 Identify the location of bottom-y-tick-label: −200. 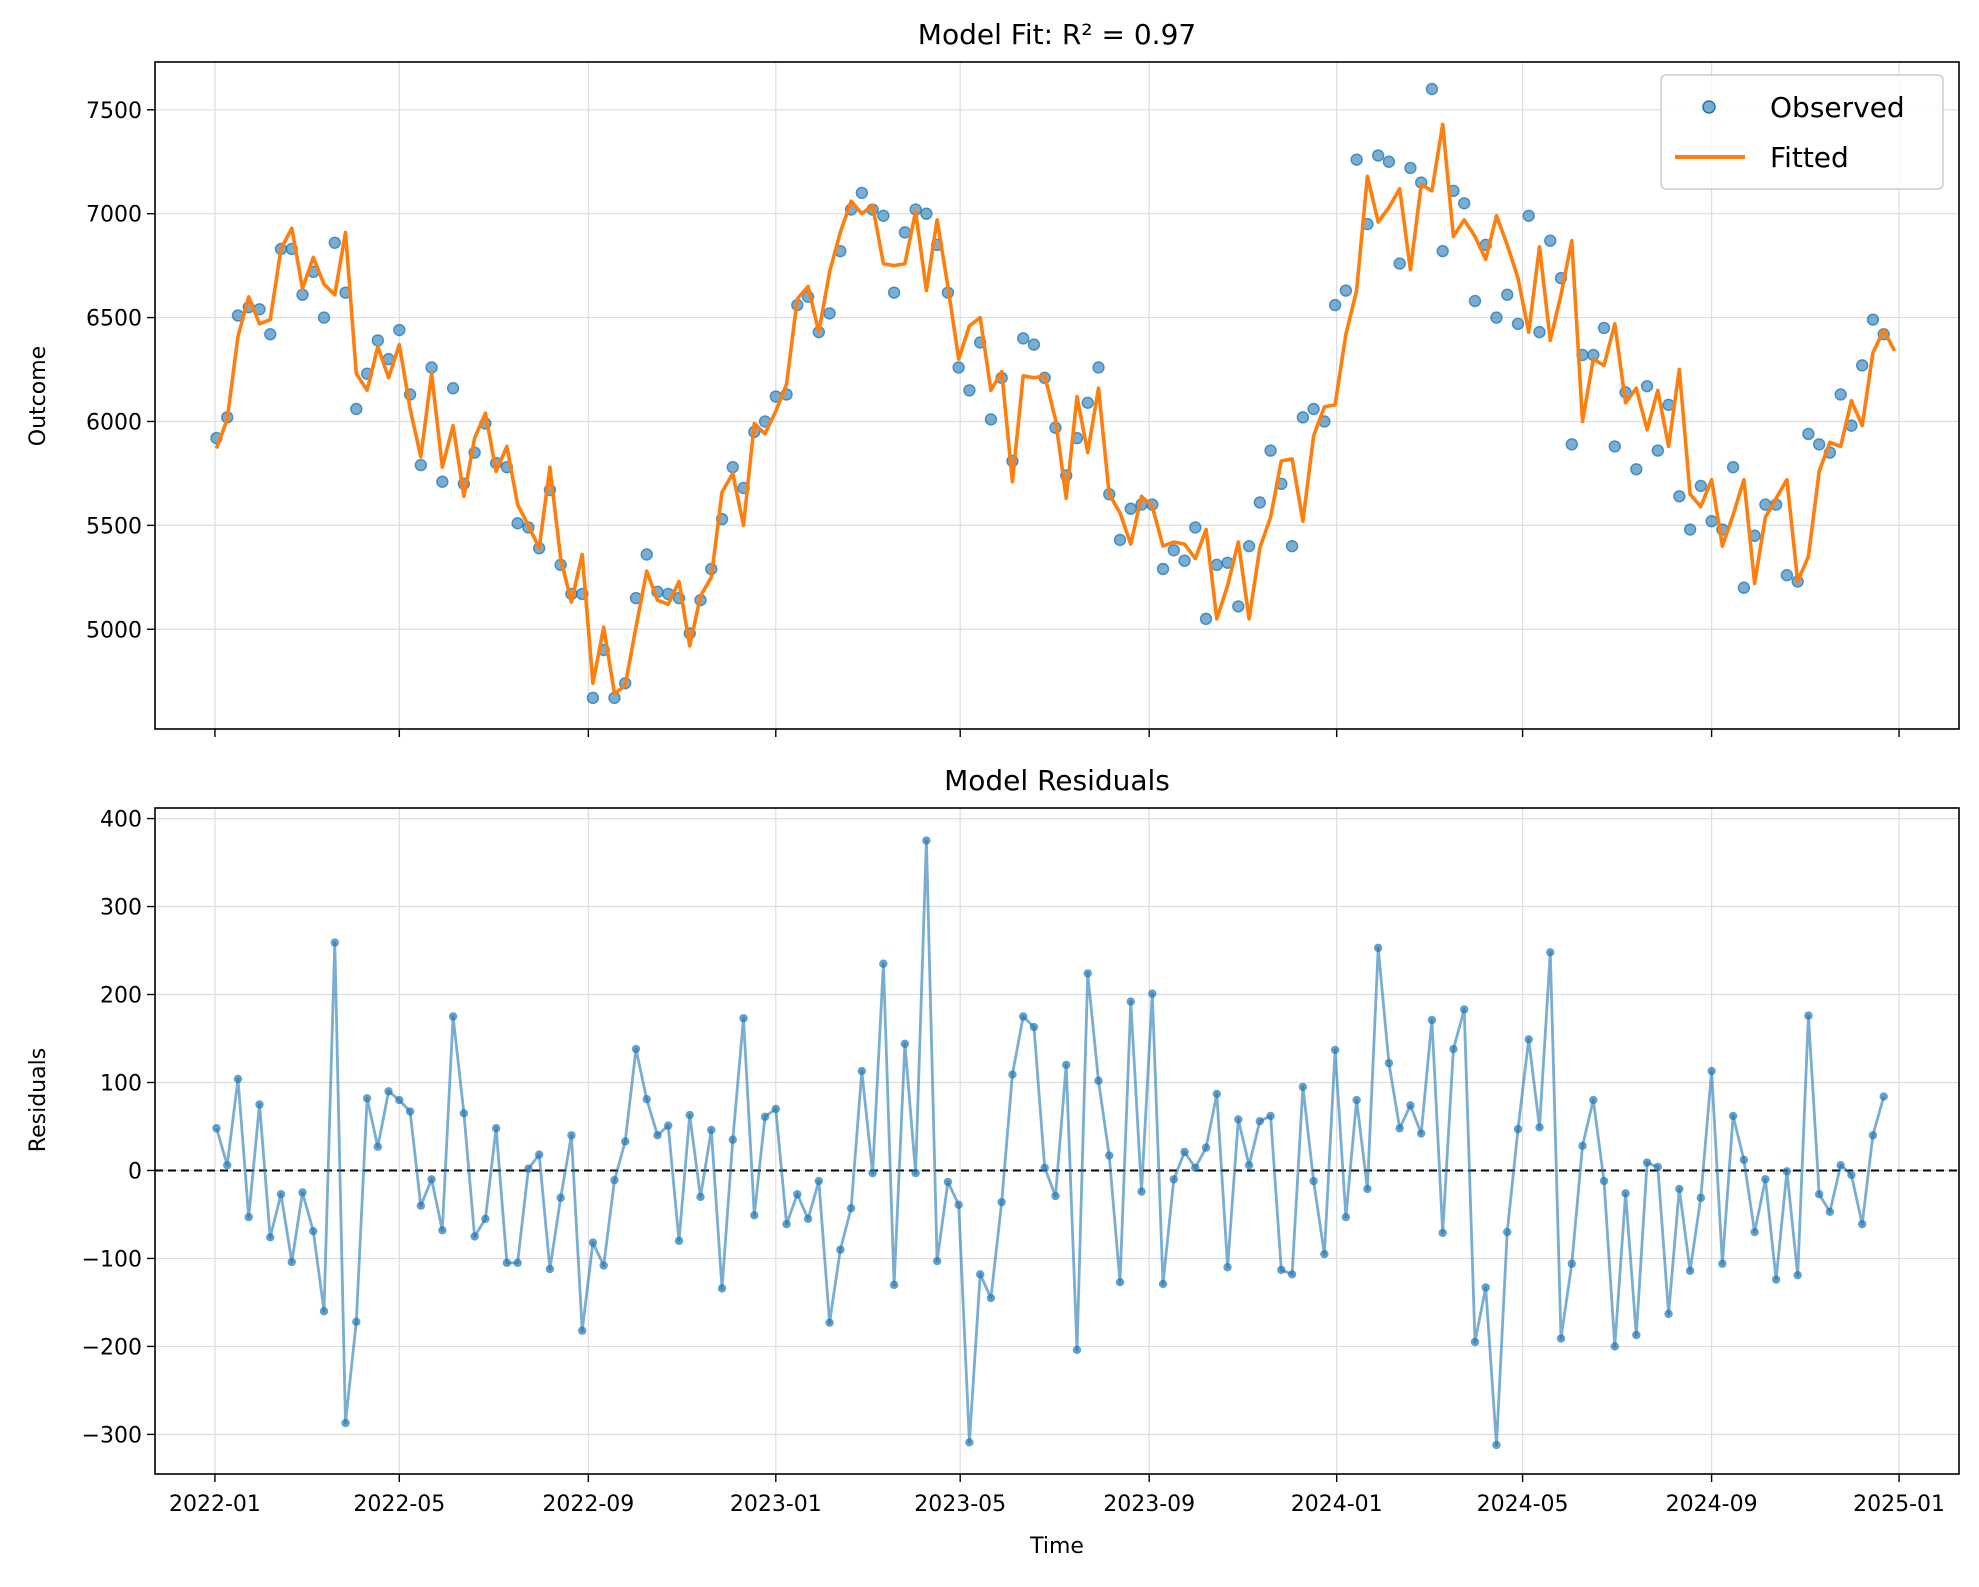
(112, 1347).